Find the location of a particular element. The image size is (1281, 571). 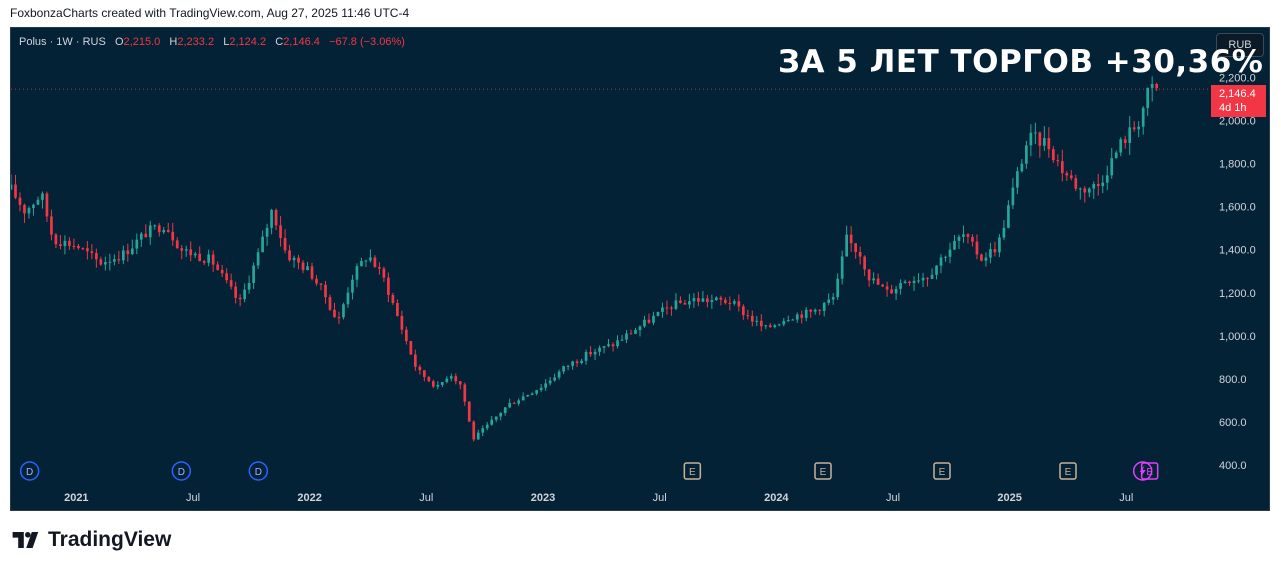

time-axis-label: 2021 is located at coordinates (76, 498).